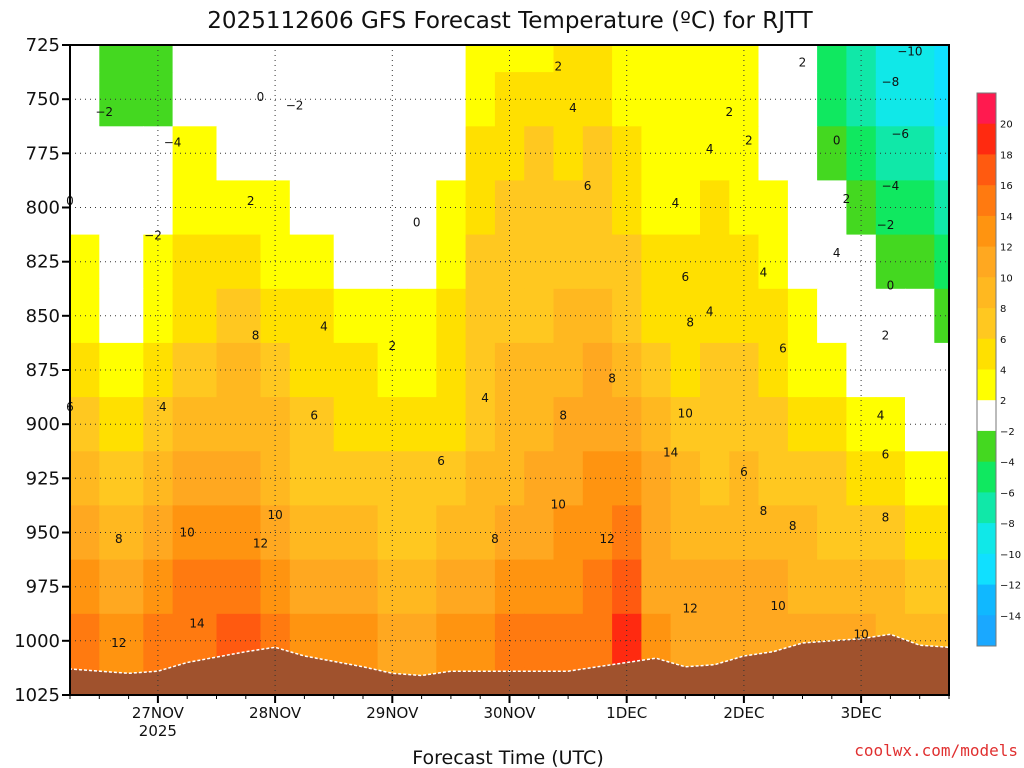 This screenshot has height=768, width=1024. What do you see at coordinates (1010, 586) in the screenshot?
I see `colorbar-label: −12` at bounding box center [1010, 586].